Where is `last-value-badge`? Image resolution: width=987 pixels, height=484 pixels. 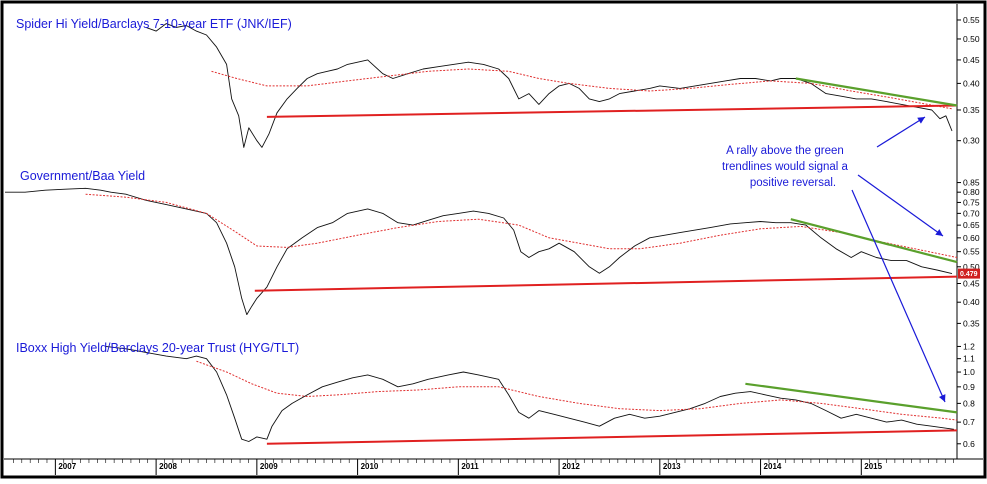
last-value-badge is located at coordinates (969, 273).